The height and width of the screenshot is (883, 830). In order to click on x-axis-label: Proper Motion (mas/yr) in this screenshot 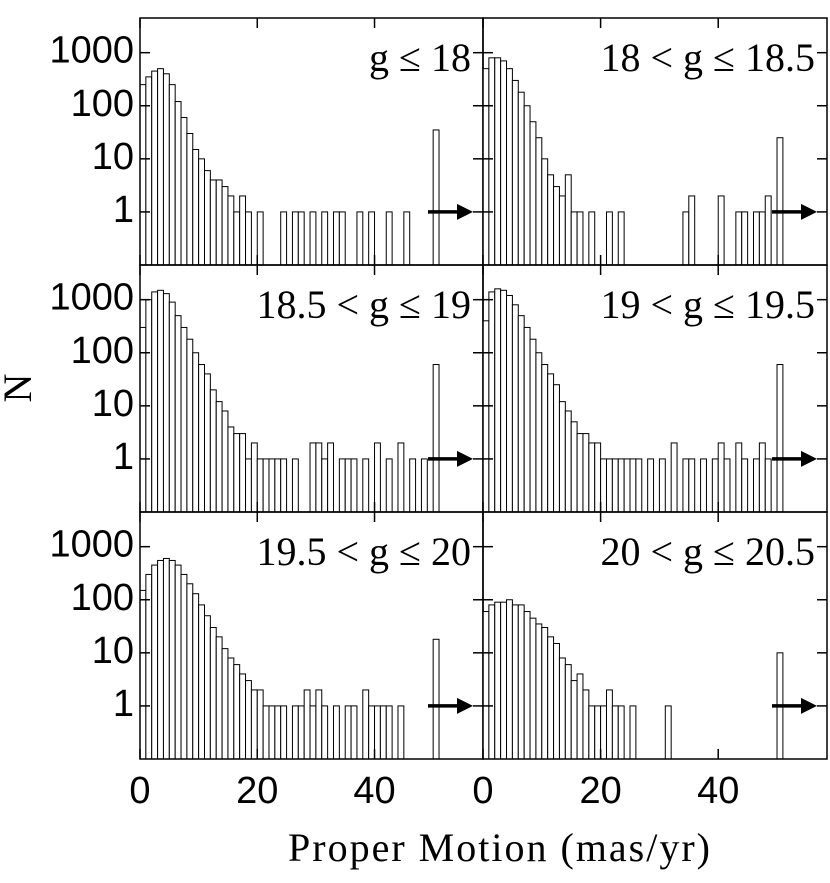, I will do `click(500, 847)`.